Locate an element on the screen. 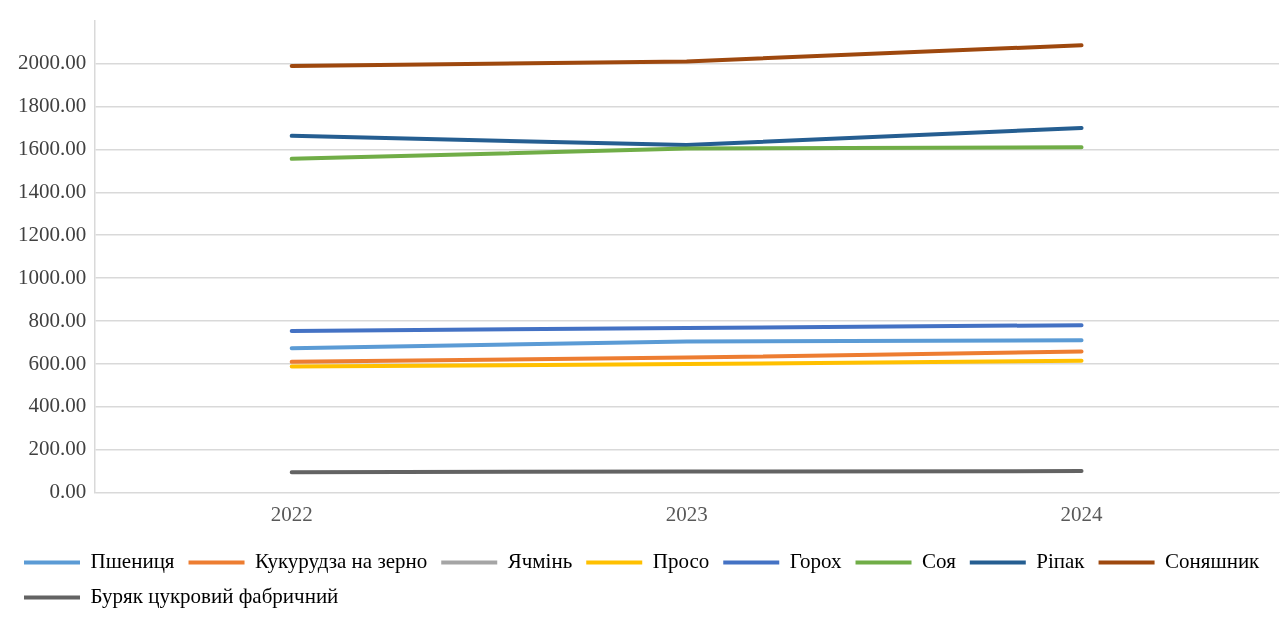 This screenshot has height=618, width=1284. y-tick-label: 800.00 is located at coordinates (57, 319).